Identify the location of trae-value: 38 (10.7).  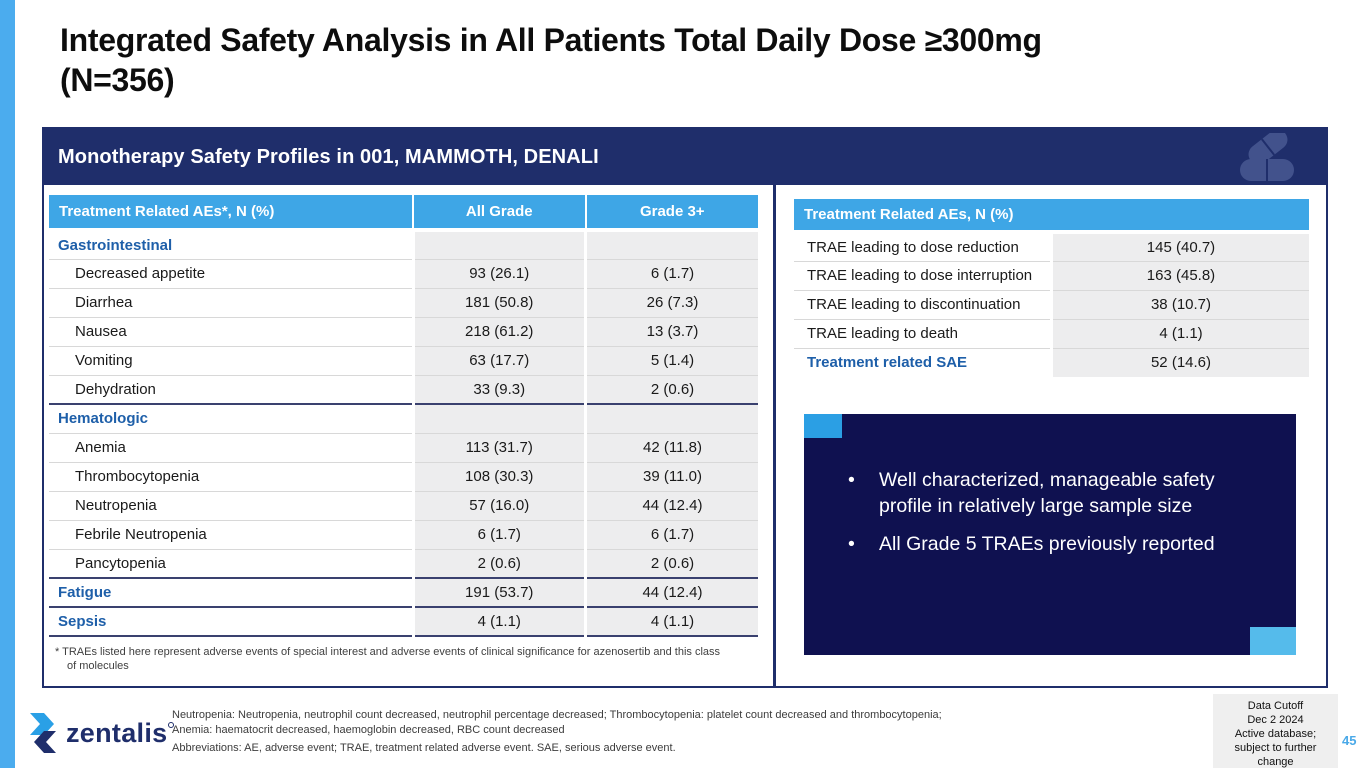
(1179, 304).